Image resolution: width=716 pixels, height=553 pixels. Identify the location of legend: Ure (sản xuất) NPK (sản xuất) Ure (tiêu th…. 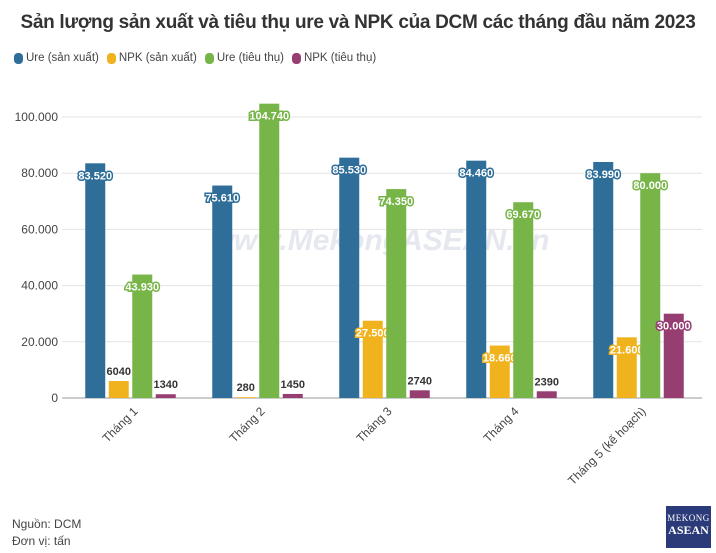
(195, 58).